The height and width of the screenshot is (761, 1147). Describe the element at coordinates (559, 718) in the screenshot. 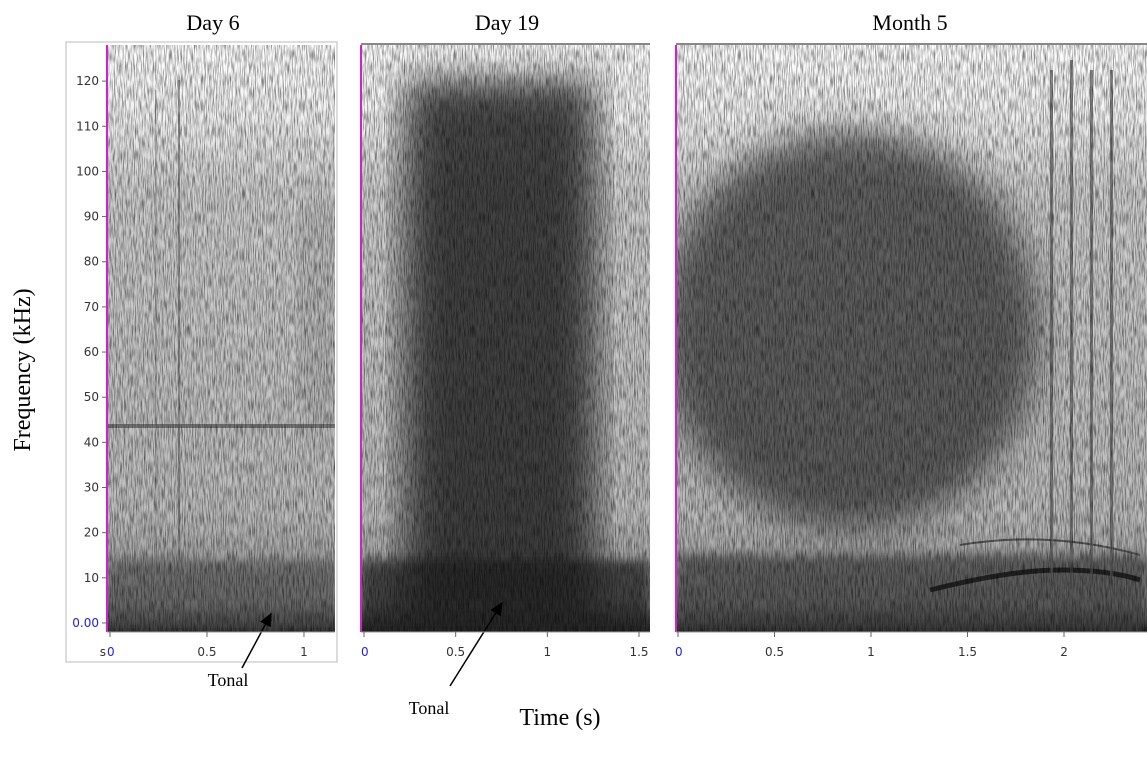

I see `x-axis-label: Time (s)` at that location.